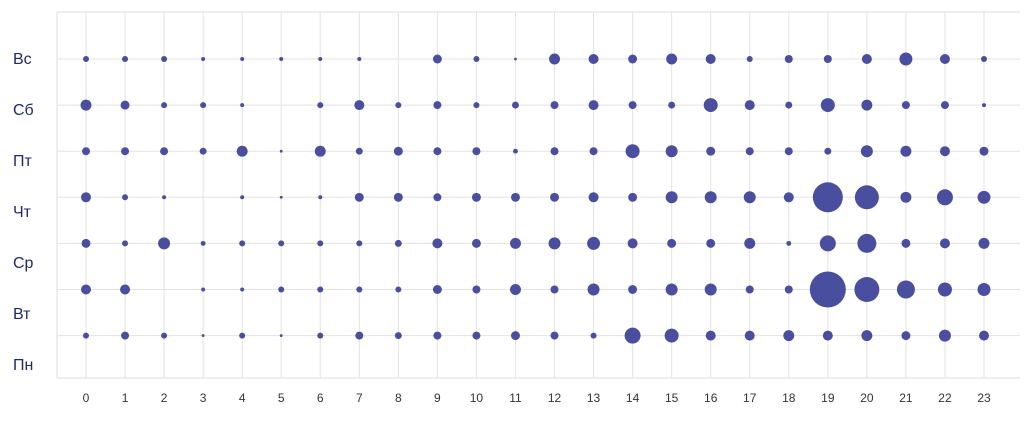 This screenshot has height=428, width=1028. I want to click on day-label: Чт, so click(22, 212).